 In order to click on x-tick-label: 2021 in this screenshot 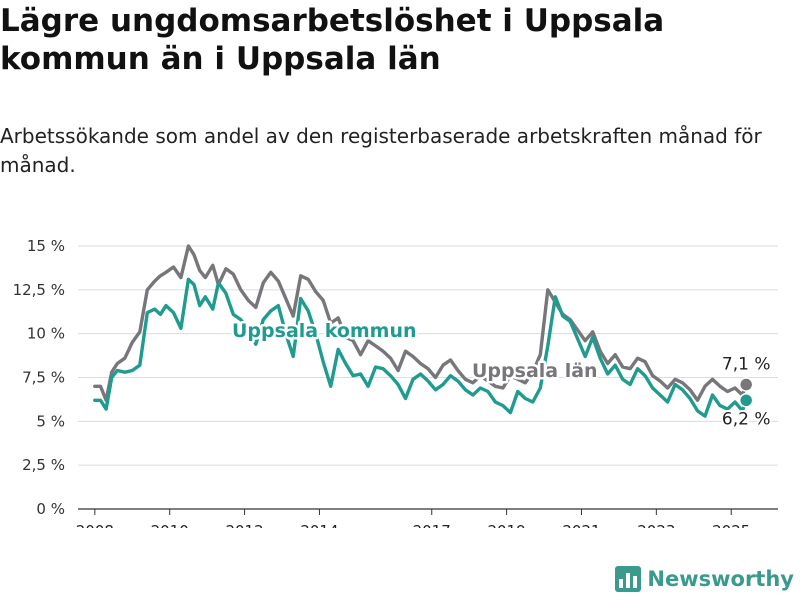, I will do `click(581, 525)`.